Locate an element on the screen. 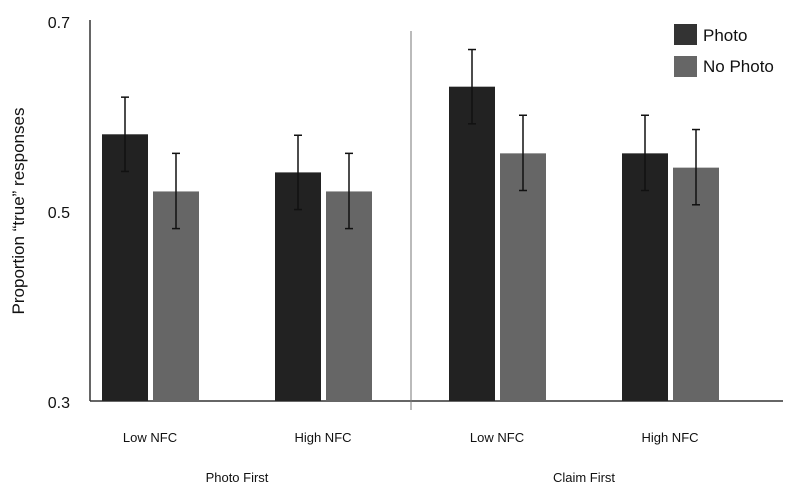 This screenshot has height=493, width=800. legend-label: Photo is located at coordinates (725, 35).